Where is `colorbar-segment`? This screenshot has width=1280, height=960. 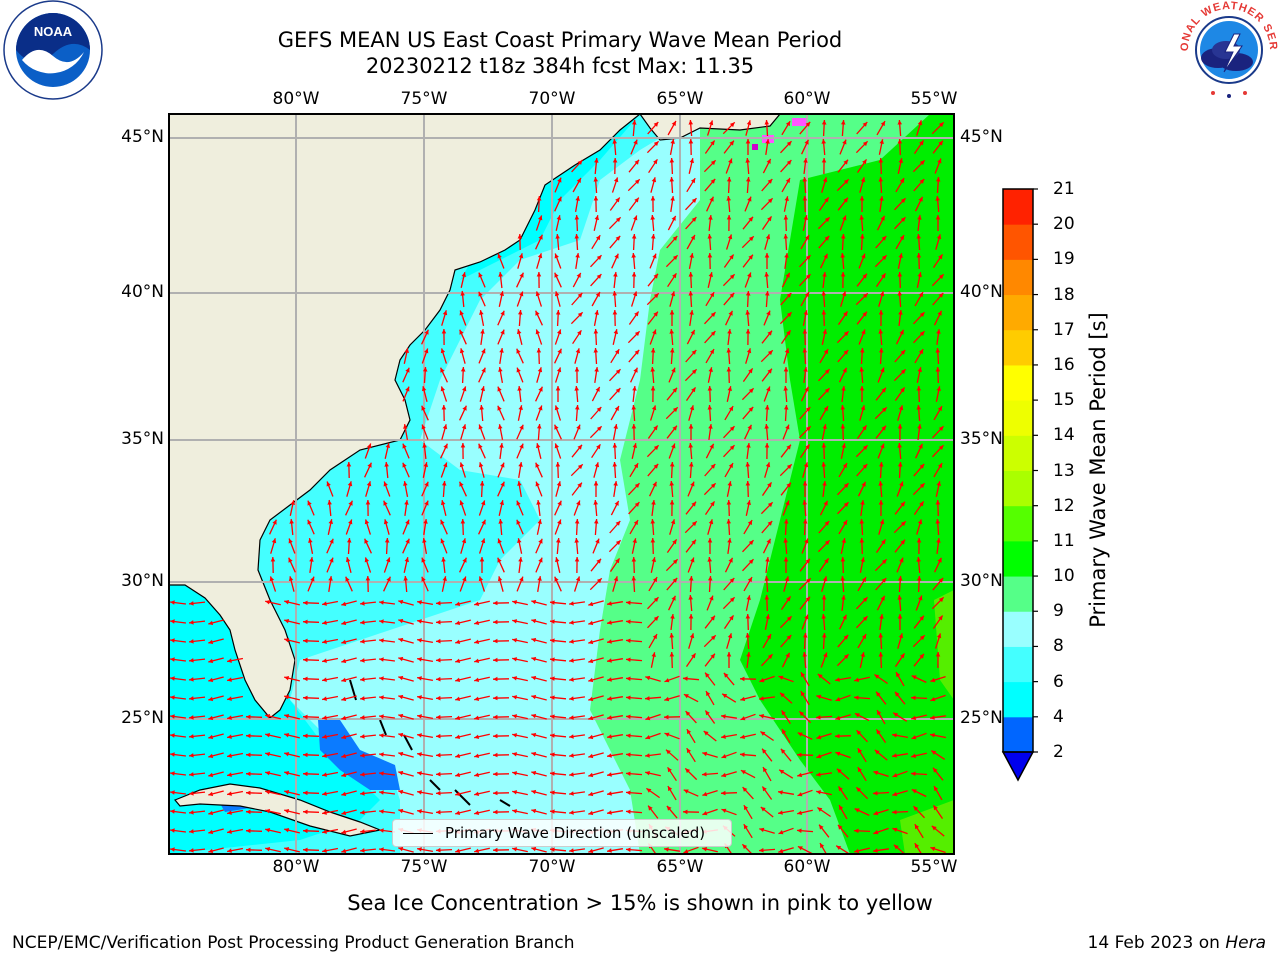 colorbar-segment is located at coordinates (1018, 277).